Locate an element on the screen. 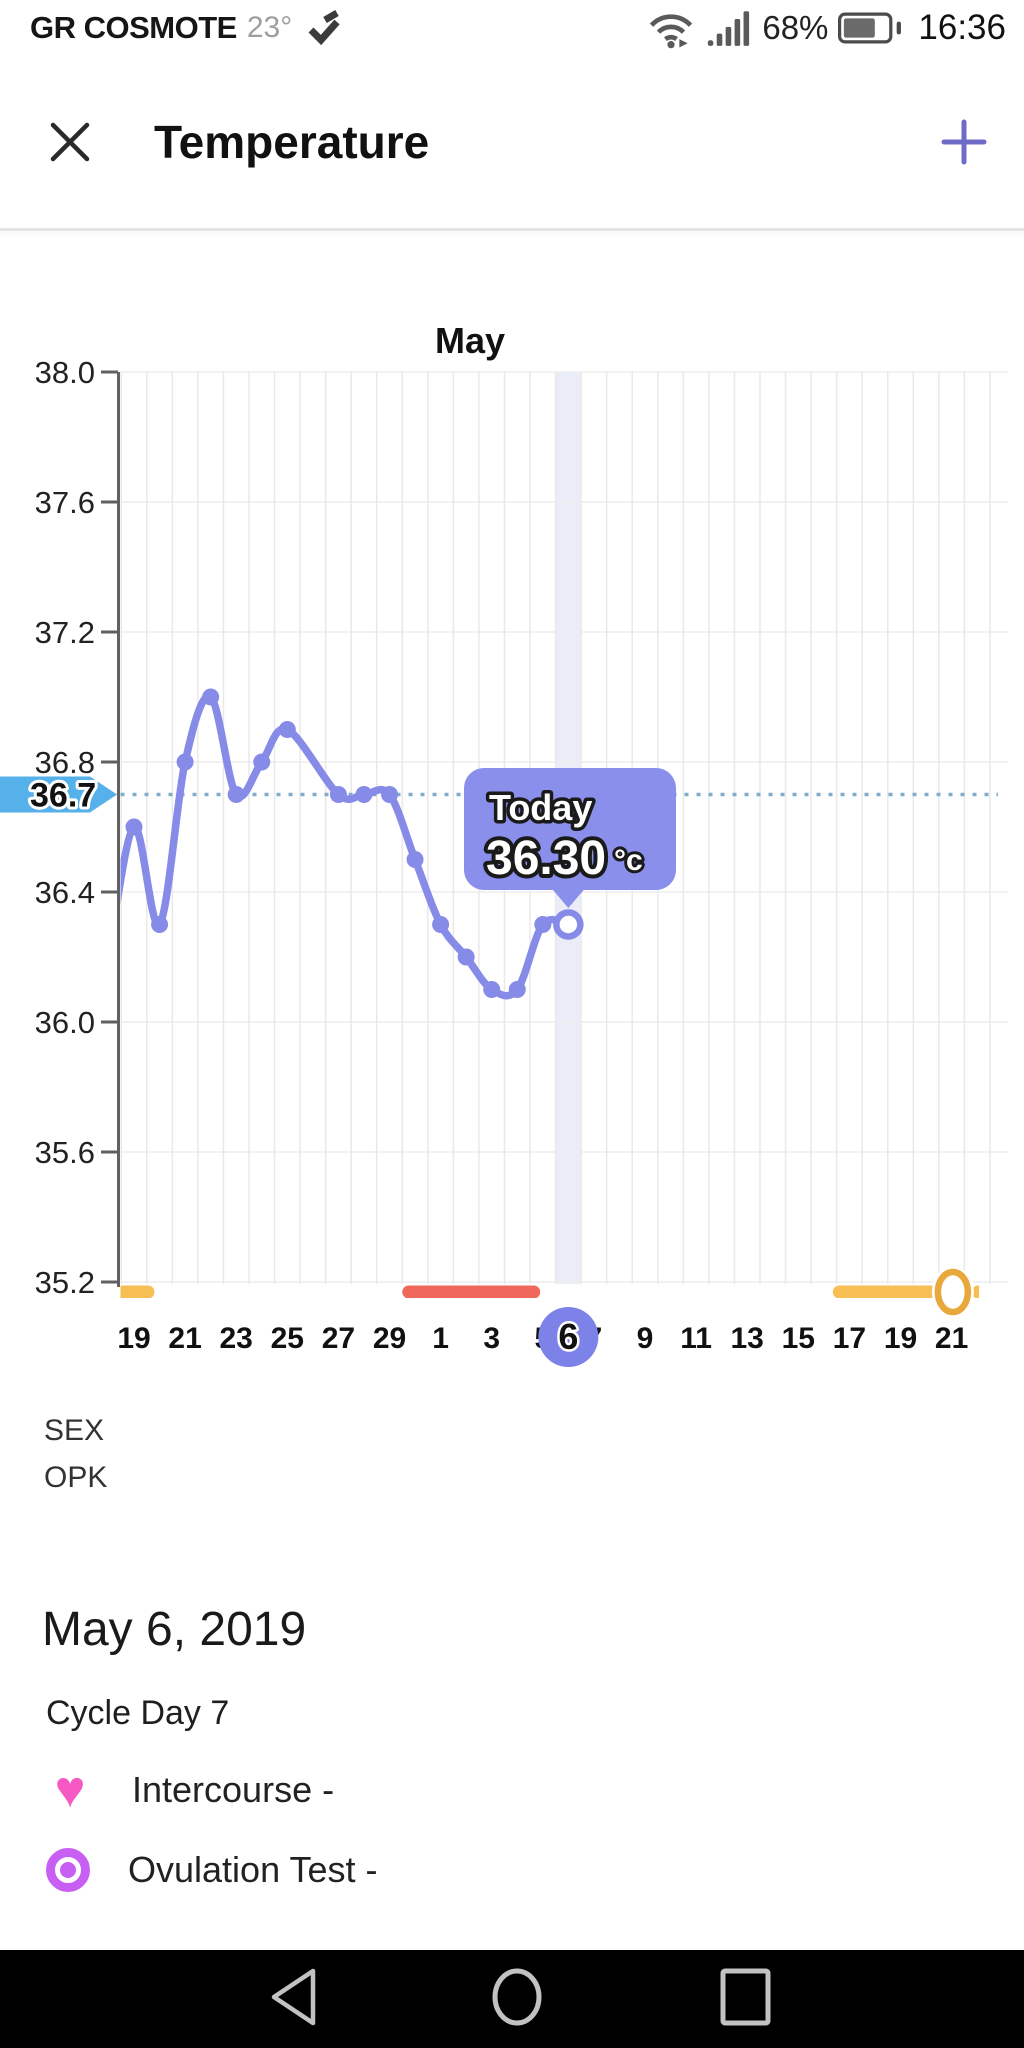 Image resolution: width=1024 pixels, height=2048 pixels. predicted-ovulation-ring is located at coordinates (953, 1292).